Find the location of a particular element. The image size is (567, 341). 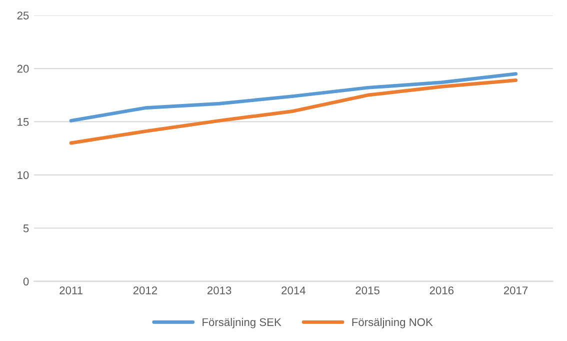

y-tick-label: 10 is located at coordinates (23, 175).